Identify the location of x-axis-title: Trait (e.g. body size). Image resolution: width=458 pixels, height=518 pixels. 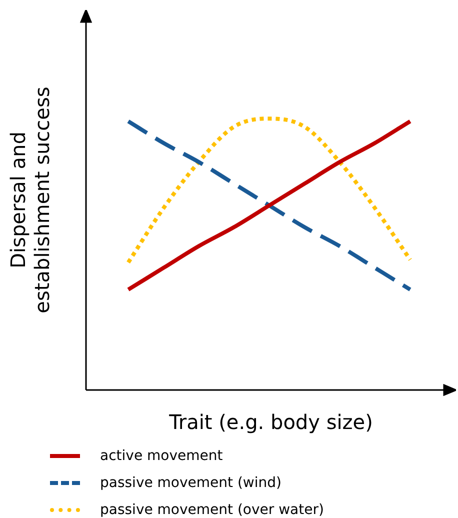
(270, 422).